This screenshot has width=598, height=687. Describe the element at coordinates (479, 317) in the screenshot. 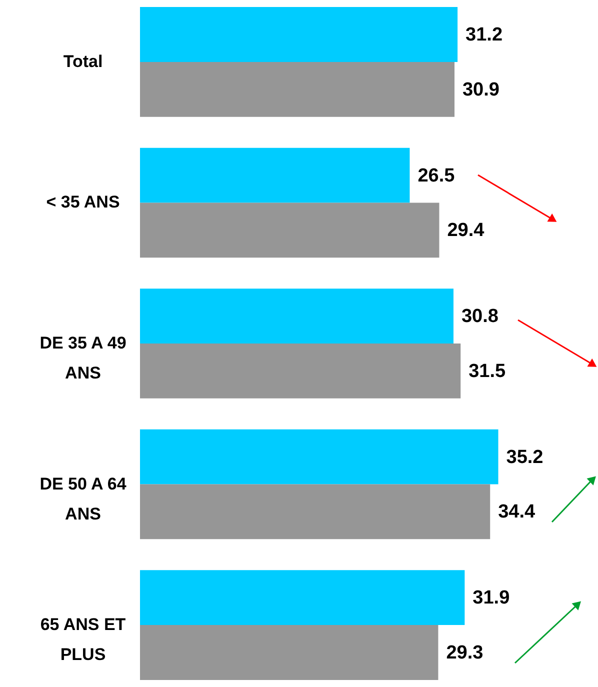

I see `data-label: 30.8` at that location.